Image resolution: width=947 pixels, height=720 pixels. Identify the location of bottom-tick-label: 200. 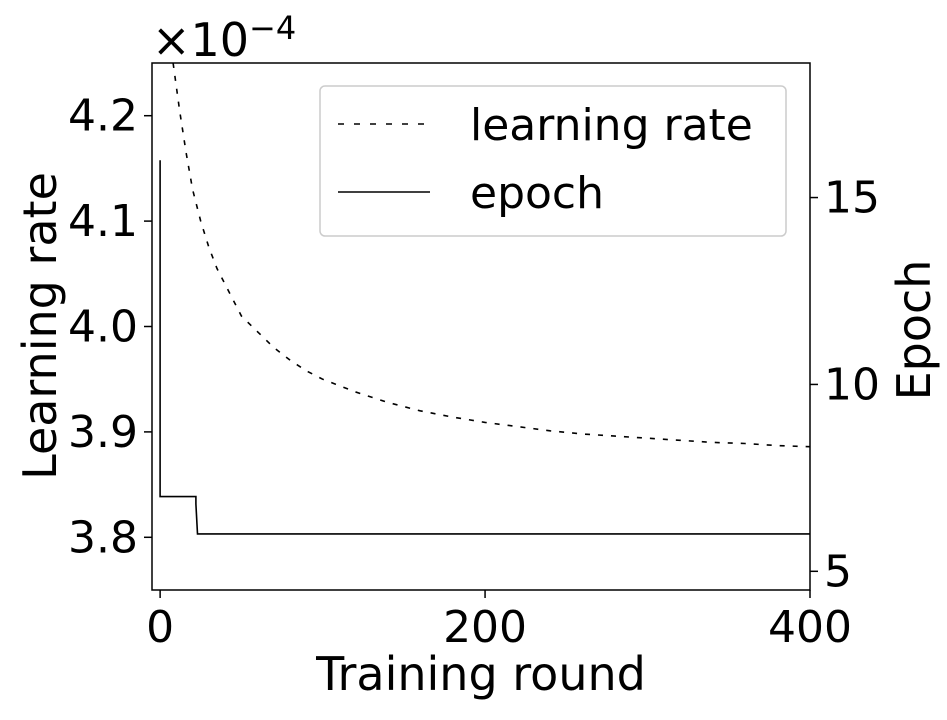
(485, 627).